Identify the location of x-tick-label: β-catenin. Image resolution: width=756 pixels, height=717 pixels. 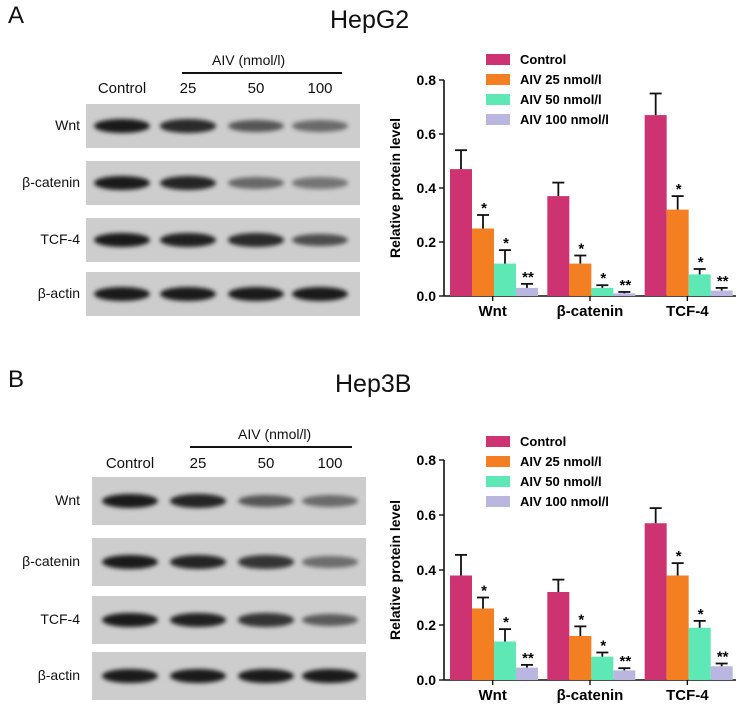
(590, 695).